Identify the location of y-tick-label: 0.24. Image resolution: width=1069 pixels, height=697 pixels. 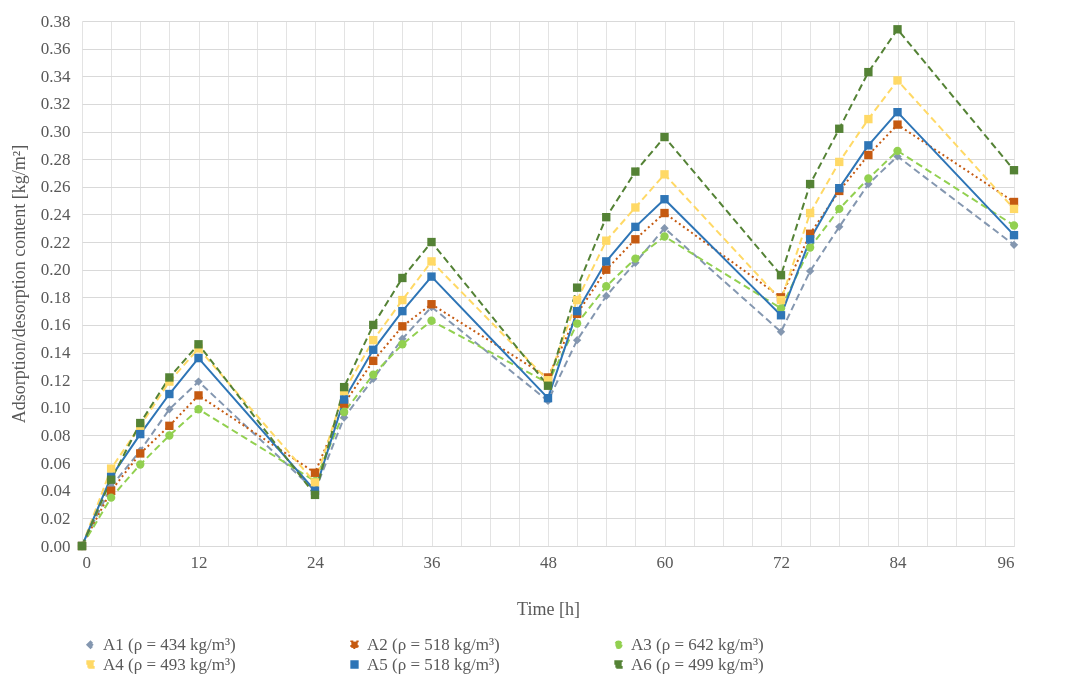
(55, 214).